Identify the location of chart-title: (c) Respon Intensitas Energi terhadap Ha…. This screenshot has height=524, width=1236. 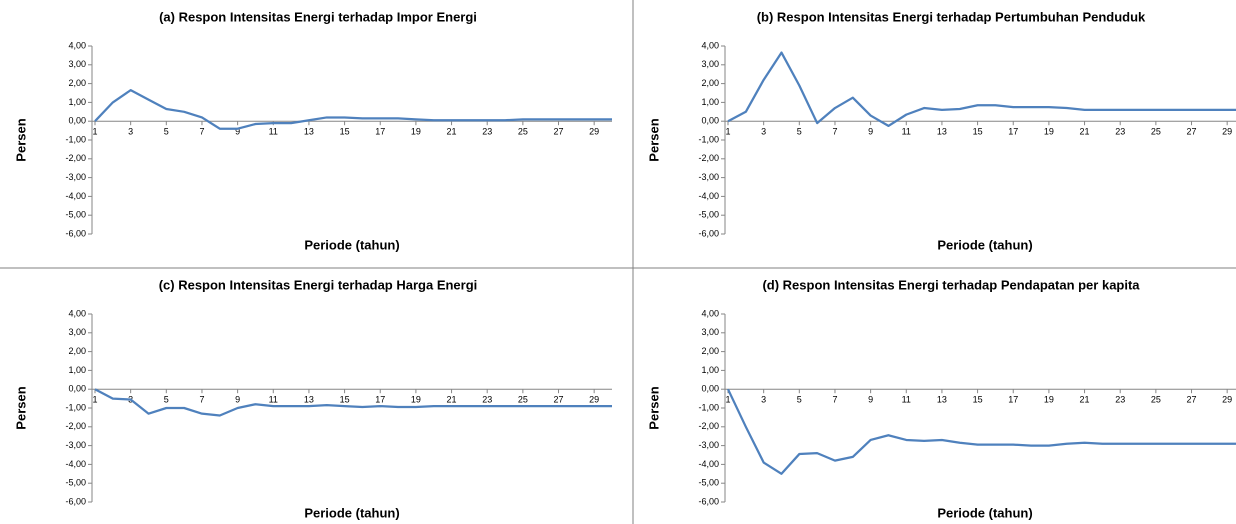
(318, 284).